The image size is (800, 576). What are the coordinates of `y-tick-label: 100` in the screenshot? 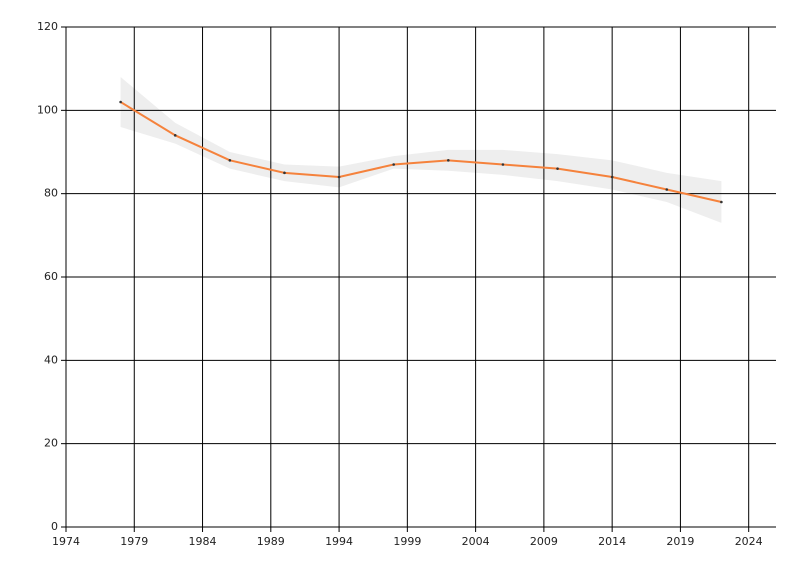 It's located at (47, 109).